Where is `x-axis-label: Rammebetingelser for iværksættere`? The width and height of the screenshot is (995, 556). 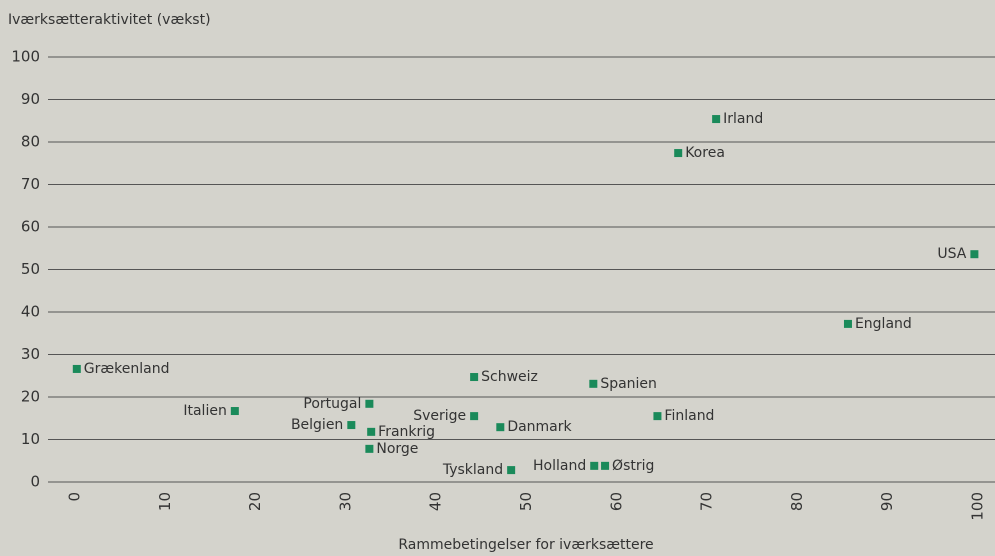 x-axis-label: Rammebetingelser for iværksættere is located at coordinates (525, 545).